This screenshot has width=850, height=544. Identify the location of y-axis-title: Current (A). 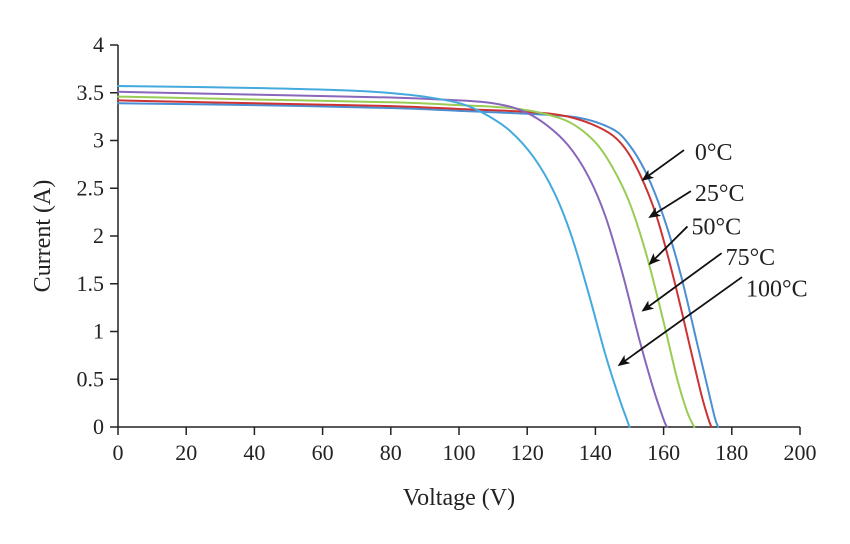
(43, 236).